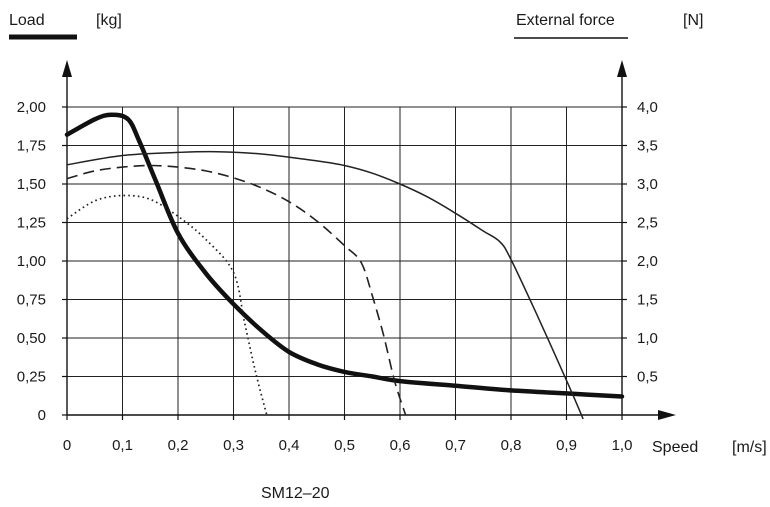  I want to click on left-tick-label: 1,25, so click(31, 223).